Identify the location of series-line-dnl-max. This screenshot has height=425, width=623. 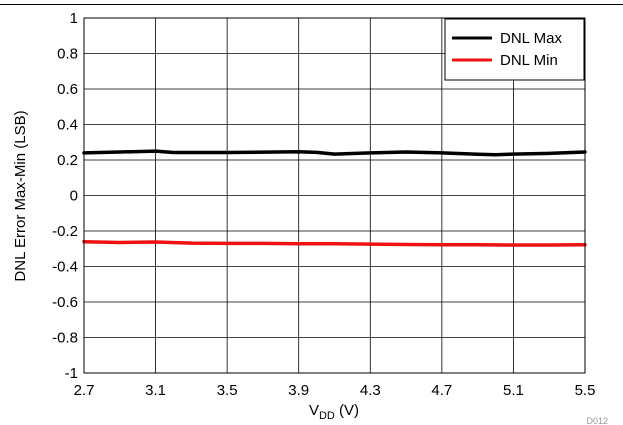
(334, 153).